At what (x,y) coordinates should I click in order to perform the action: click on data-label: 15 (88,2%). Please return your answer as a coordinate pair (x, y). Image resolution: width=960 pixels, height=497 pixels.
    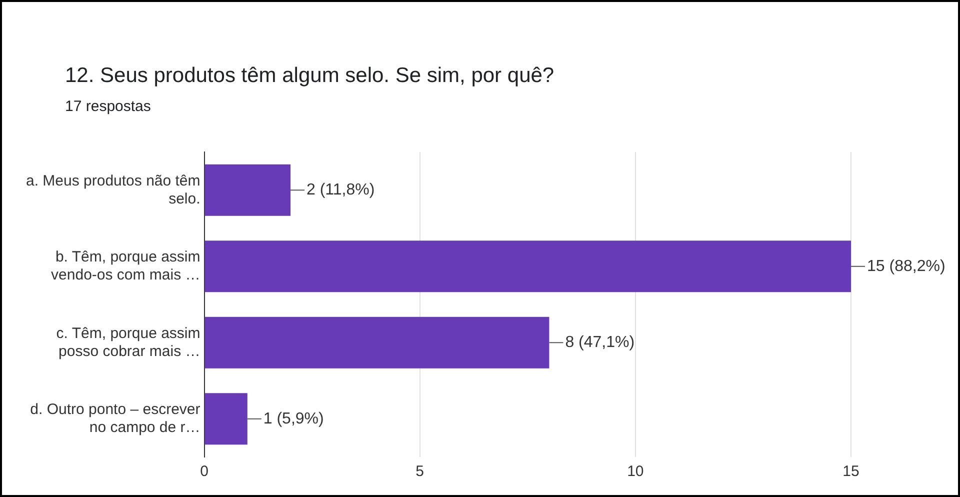
    Looking at the image, I should click on (906, 266).